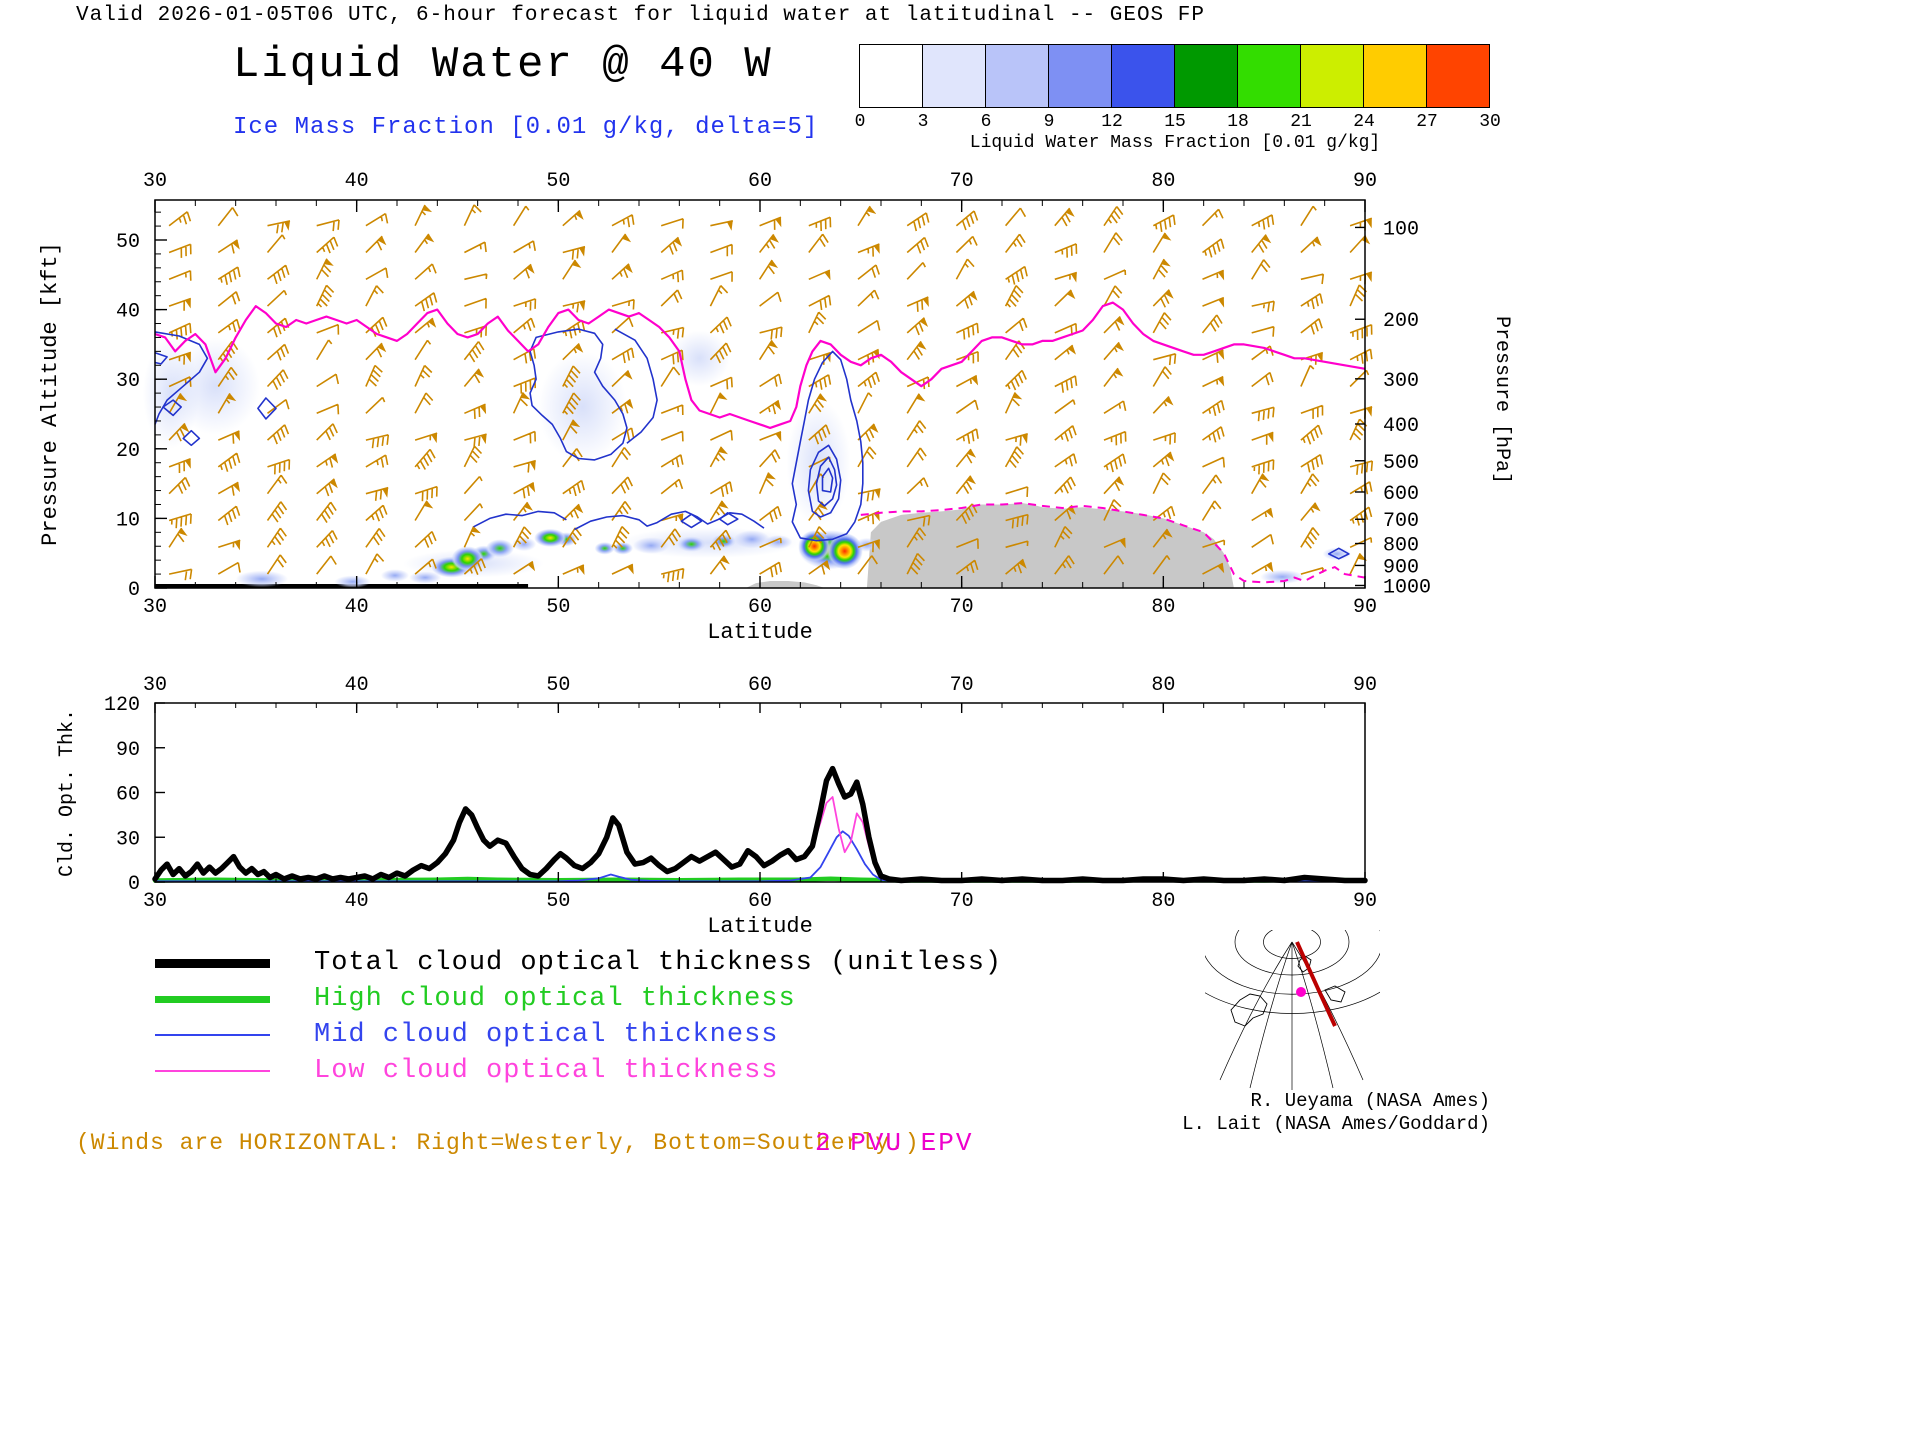  I want to click on series-total, so click(760, 824).